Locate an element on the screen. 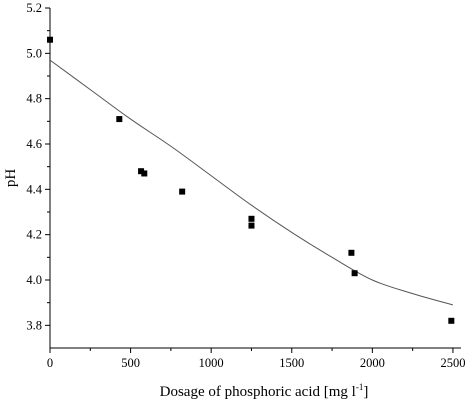 This screenshot has width=474, height=405. y-axis-title: pH is located at coordinates (11, 178).